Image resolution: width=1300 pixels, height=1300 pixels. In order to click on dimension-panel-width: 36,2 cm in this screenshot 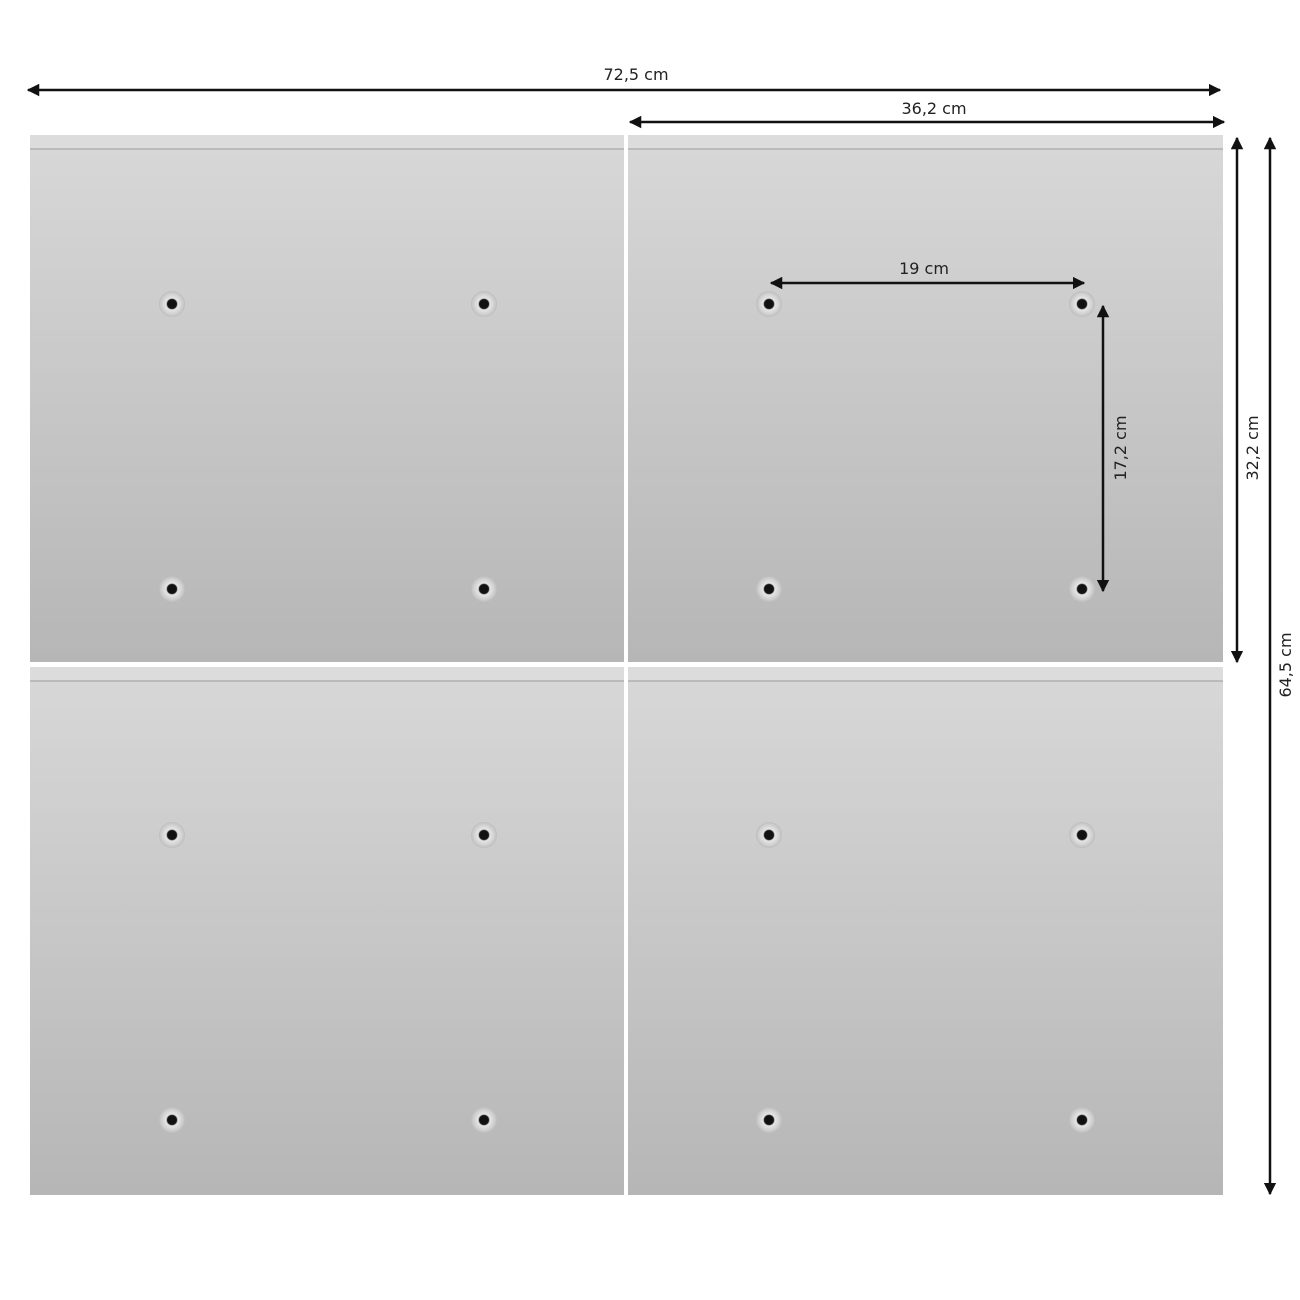, I will do `click(927, 114)`.